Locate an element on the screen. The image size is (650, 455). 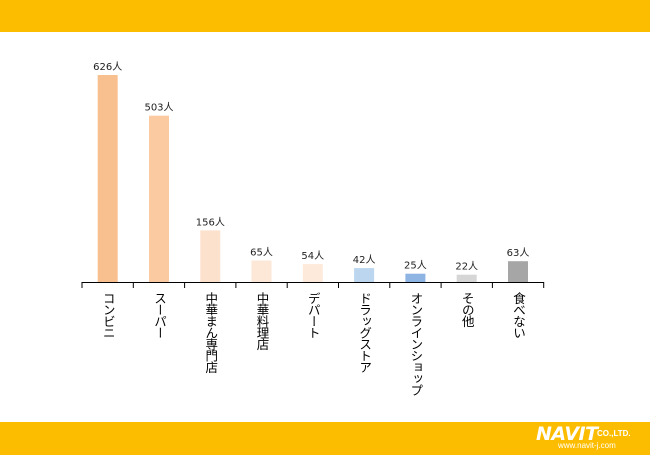
value-label-7: 25人 is located at coordinates (415, 266).